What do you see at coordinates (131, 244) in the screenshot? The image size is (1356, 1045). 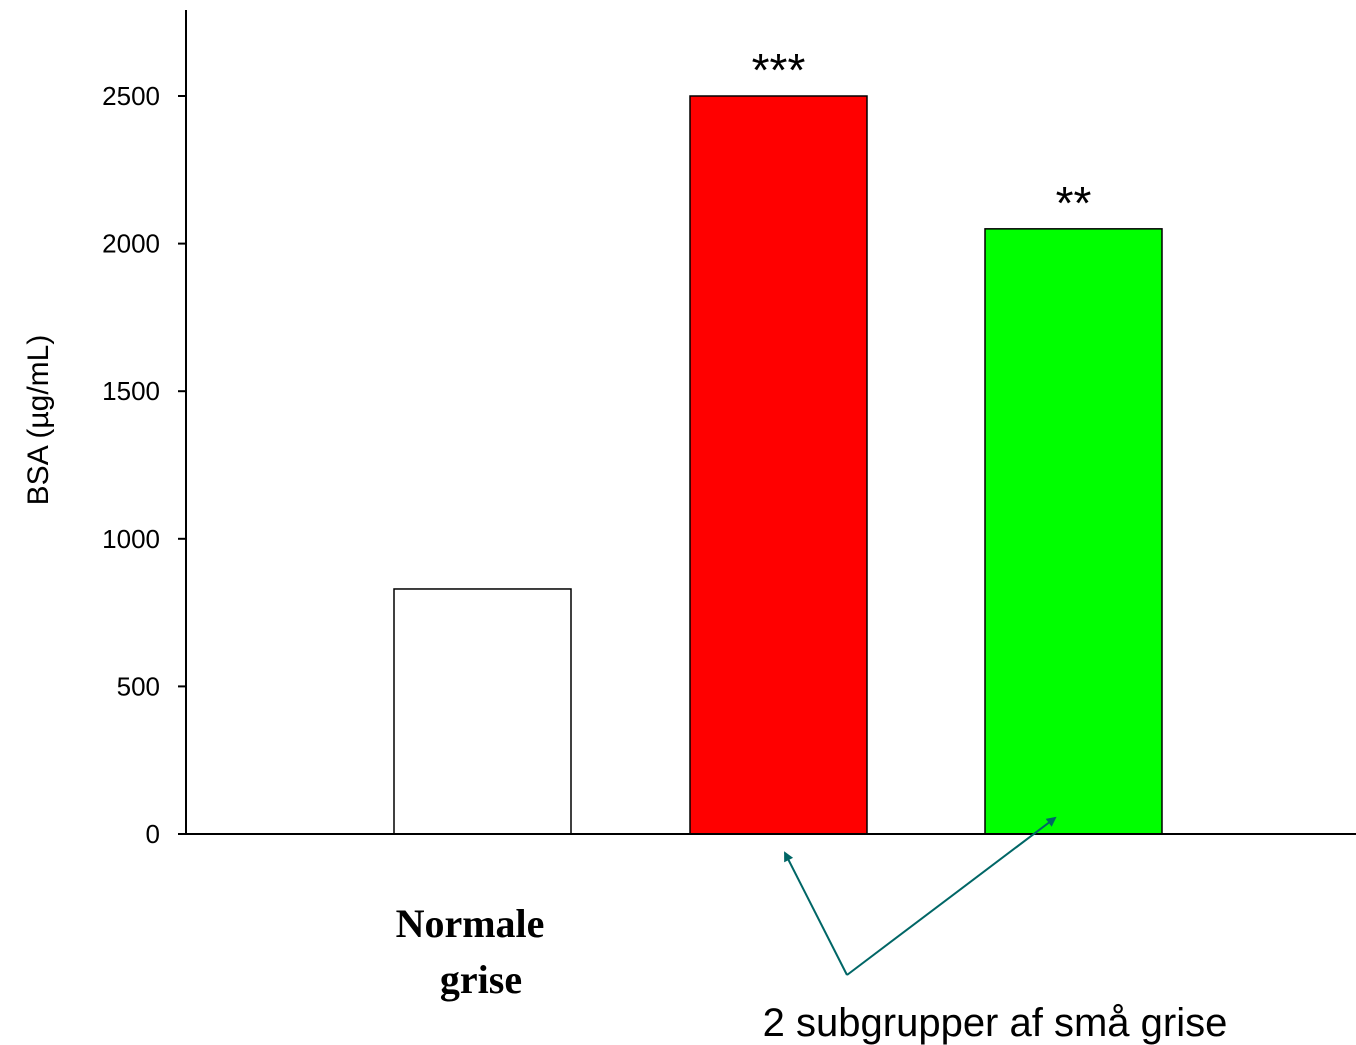 I see `y-tick-label: 2000` at bounding box center [131, 244].